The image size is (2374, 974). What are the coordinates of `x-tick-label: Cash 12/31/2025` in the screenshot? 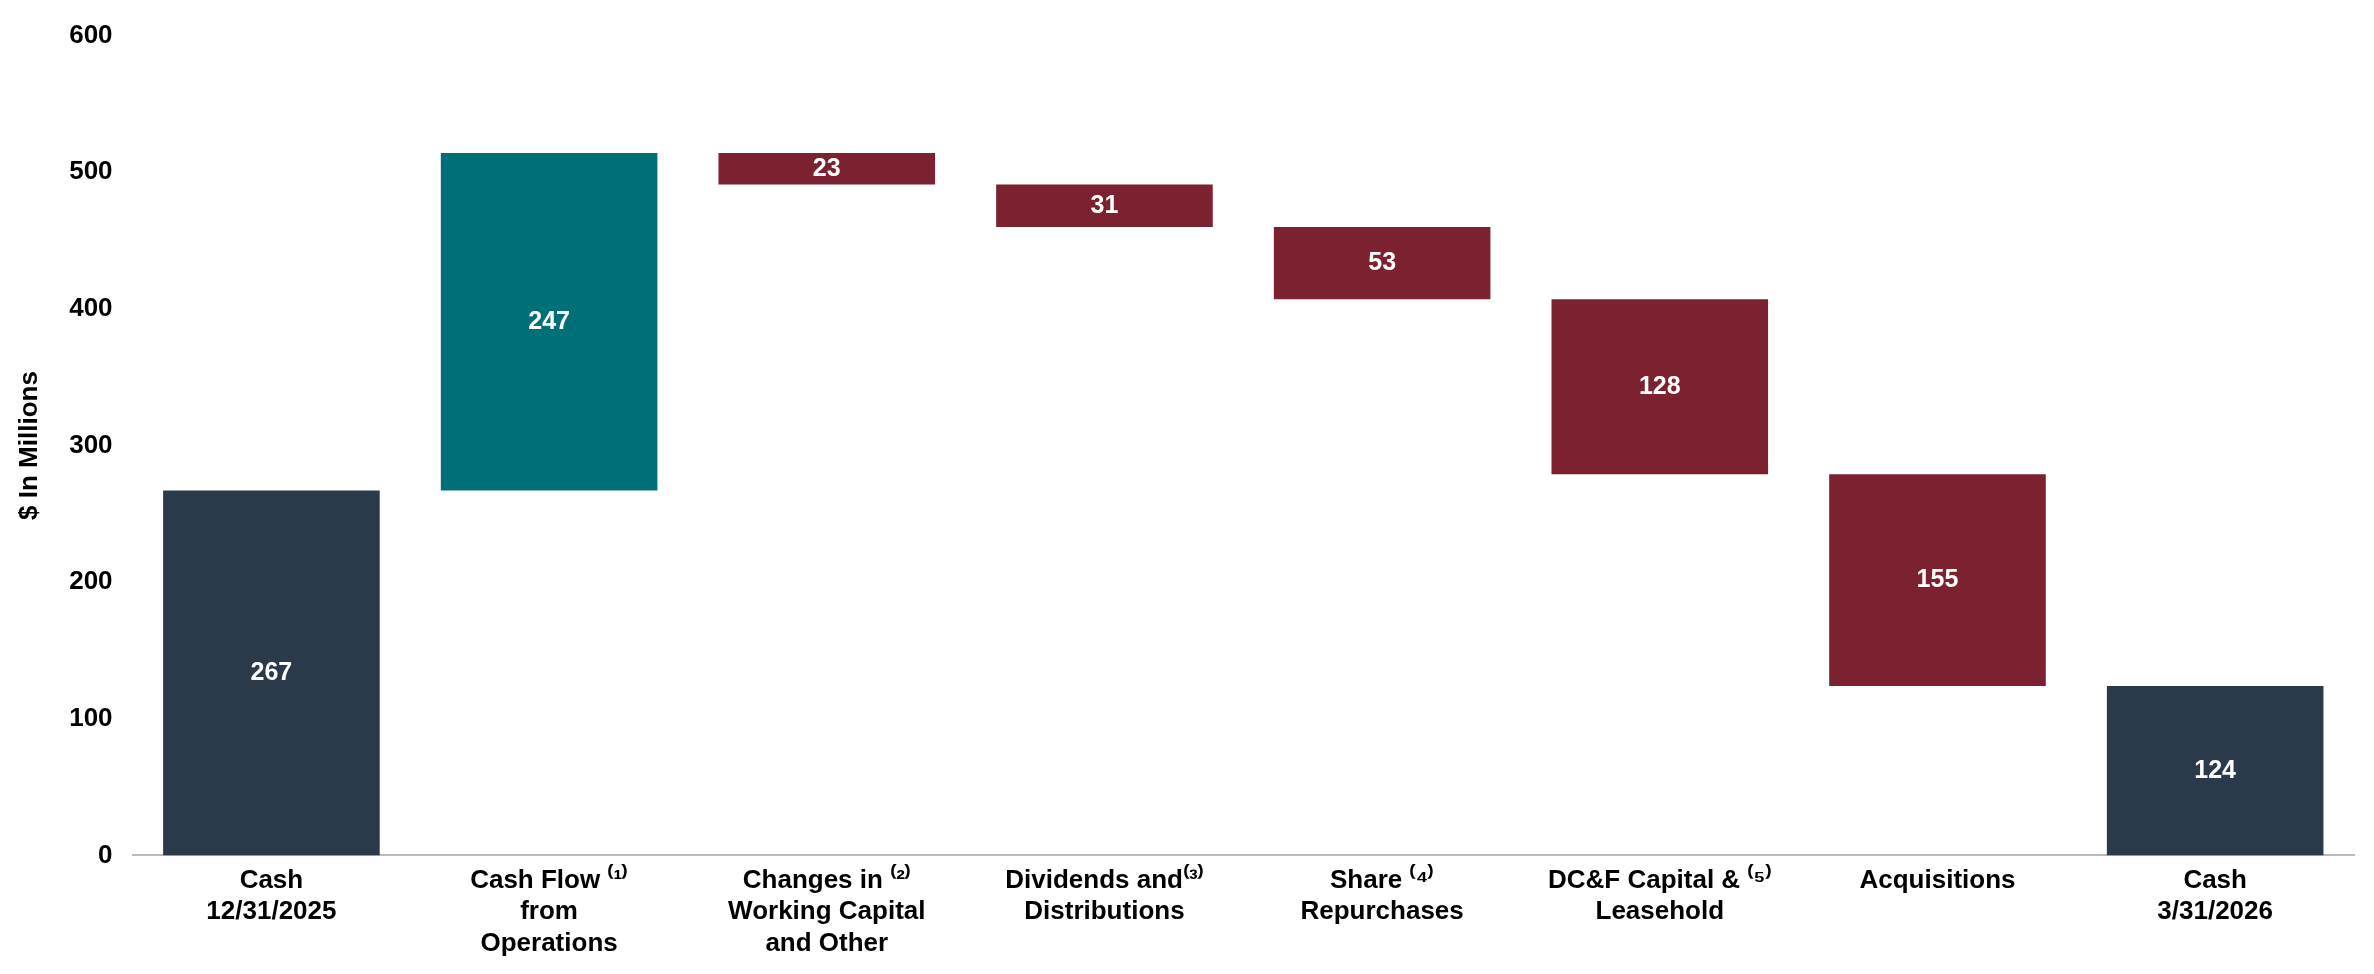 It's located at (271, 895).